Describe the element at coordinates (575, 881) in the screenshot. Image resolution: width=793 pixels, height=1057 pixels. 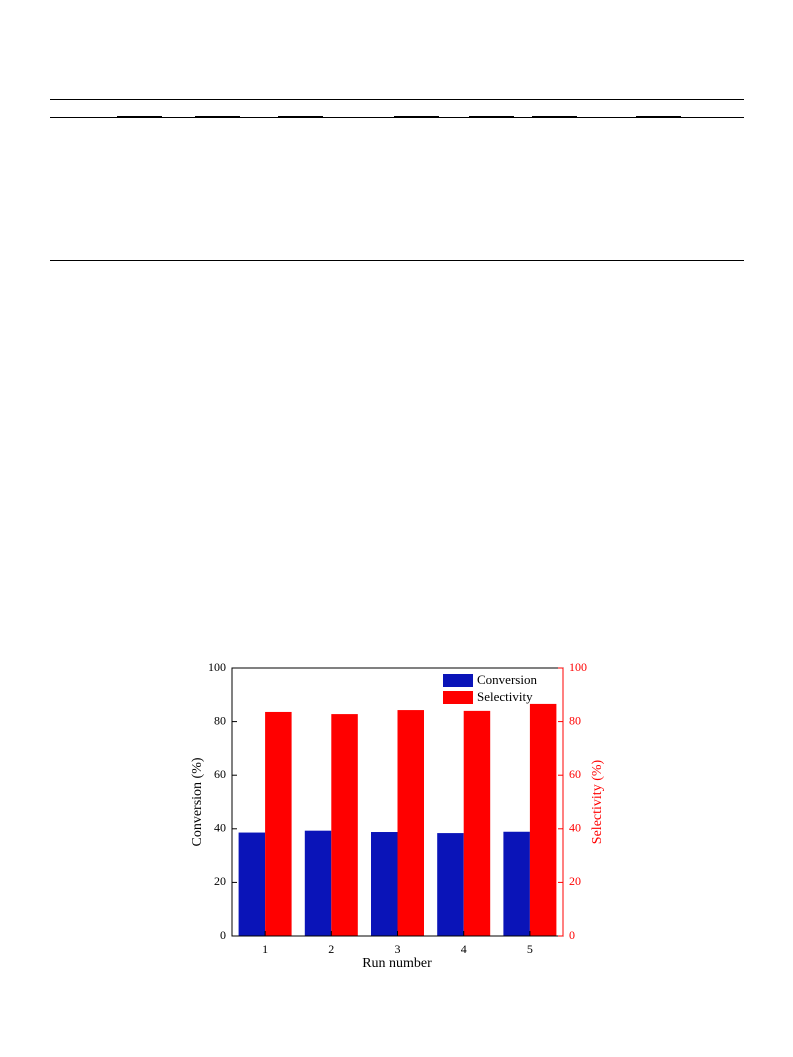
I see `y2-tick-label: 20` at that location.